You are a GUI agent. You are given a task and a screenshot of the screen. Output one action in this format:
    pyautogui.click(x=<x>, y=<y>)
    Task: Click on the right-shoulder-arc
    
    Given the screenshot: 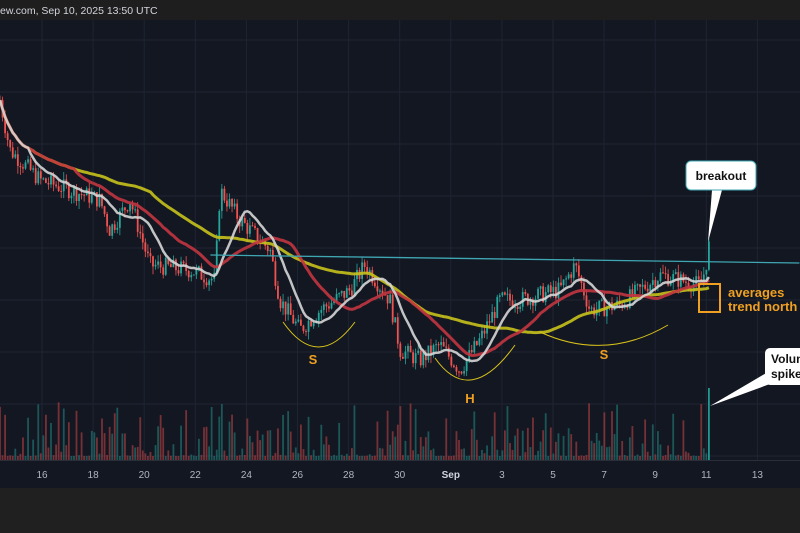 What is the action you would take?
    pyautogui.click(x=604, y=335)
    